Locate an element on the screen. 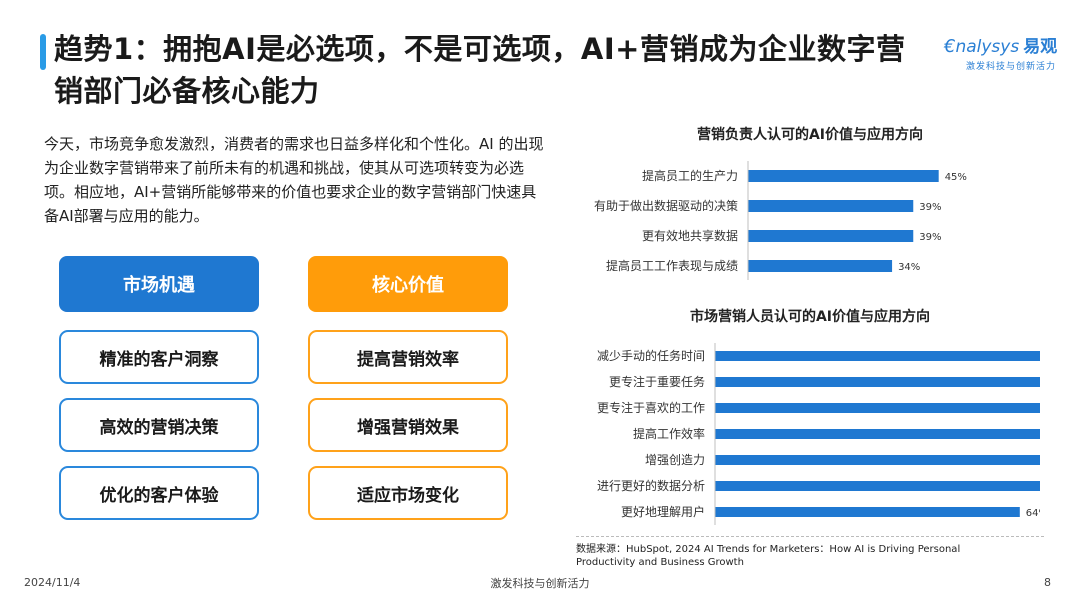  logo-wordmark: €nalysys 易观 is located at coordinates (1004, 44).